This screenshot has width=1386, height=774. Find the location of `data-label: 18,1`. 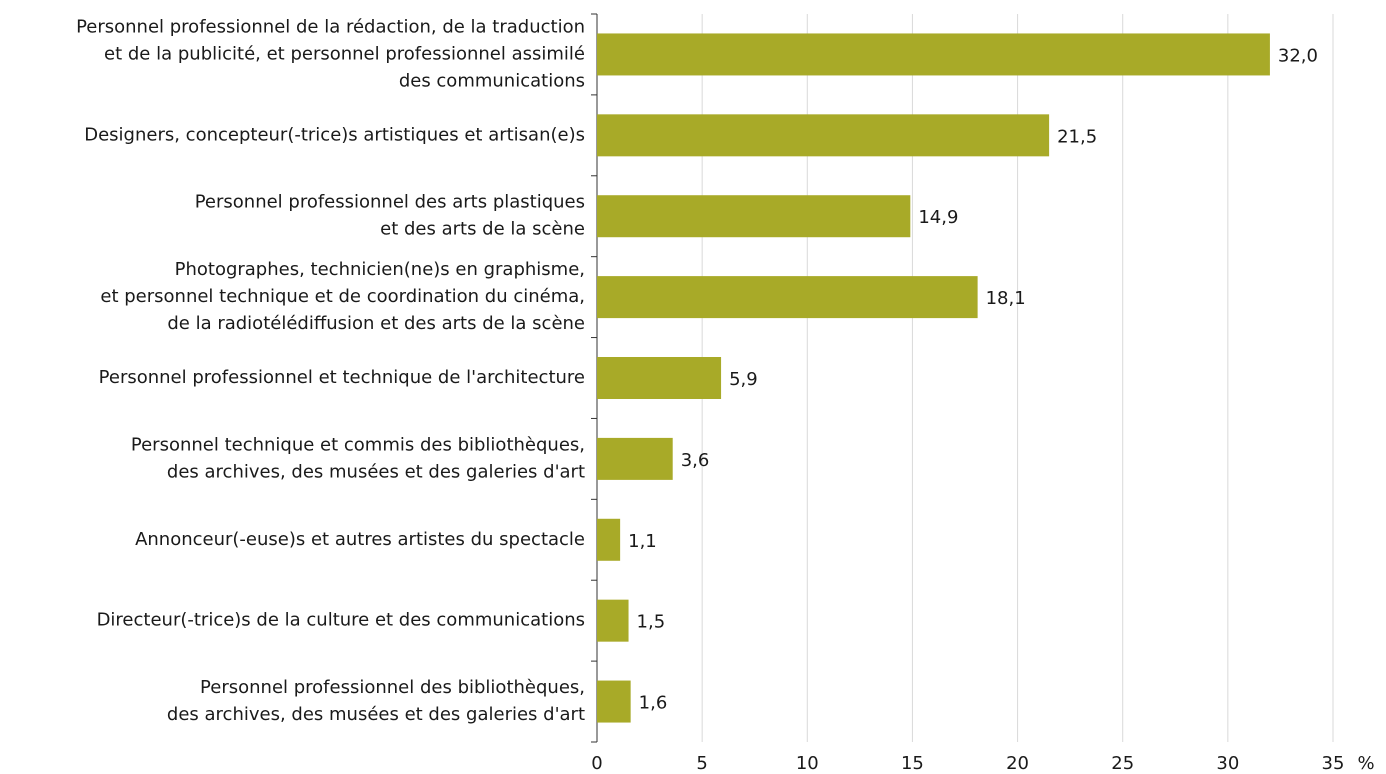

data-label: 18,1 is located at coordinates (1006, 298).